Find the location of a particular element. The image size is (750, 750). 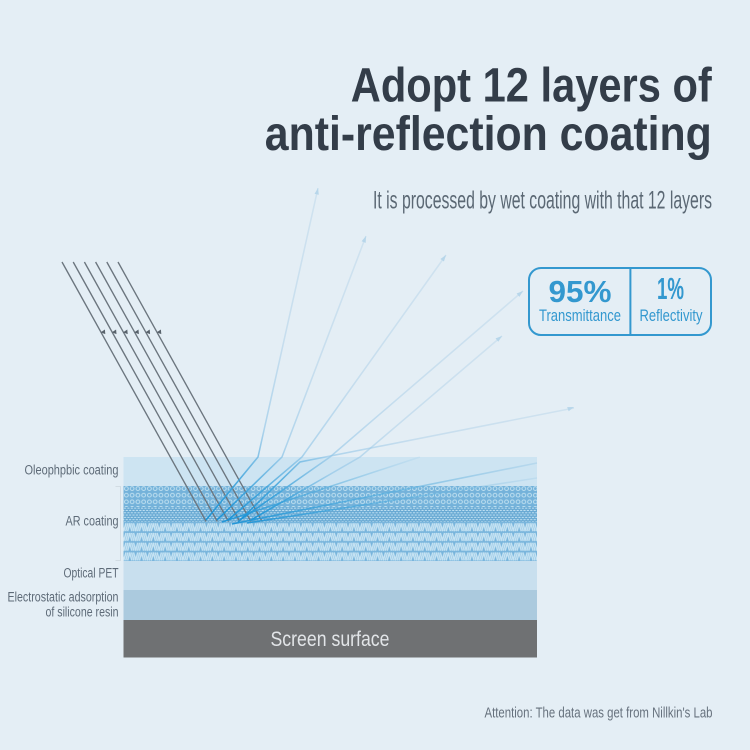

svg-text: Optical PET is located at coordinates (91, 573).